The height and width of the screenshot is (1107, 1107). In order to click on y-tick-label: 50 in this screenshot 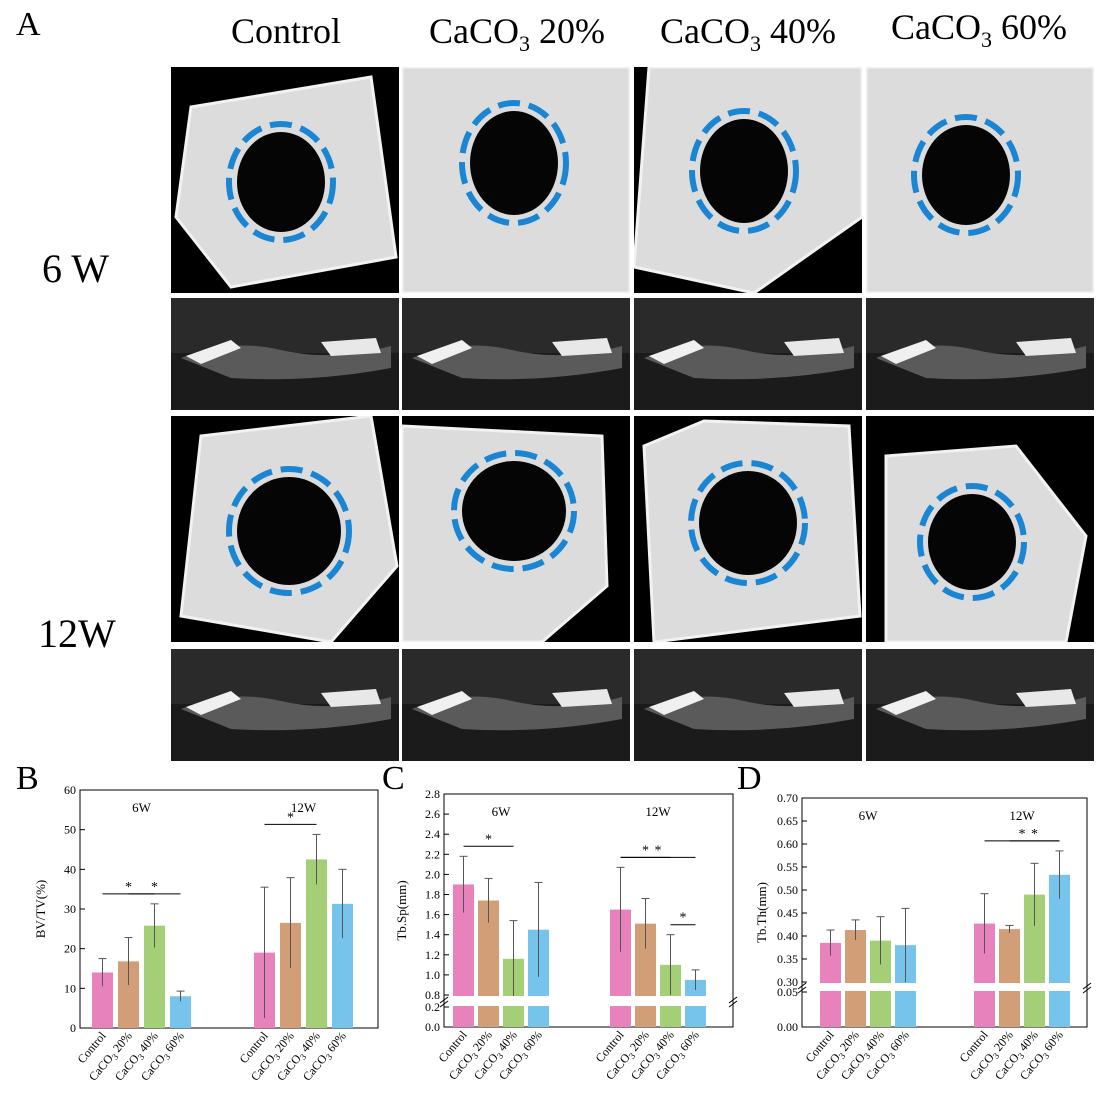, I will do `click(70, 830)`.